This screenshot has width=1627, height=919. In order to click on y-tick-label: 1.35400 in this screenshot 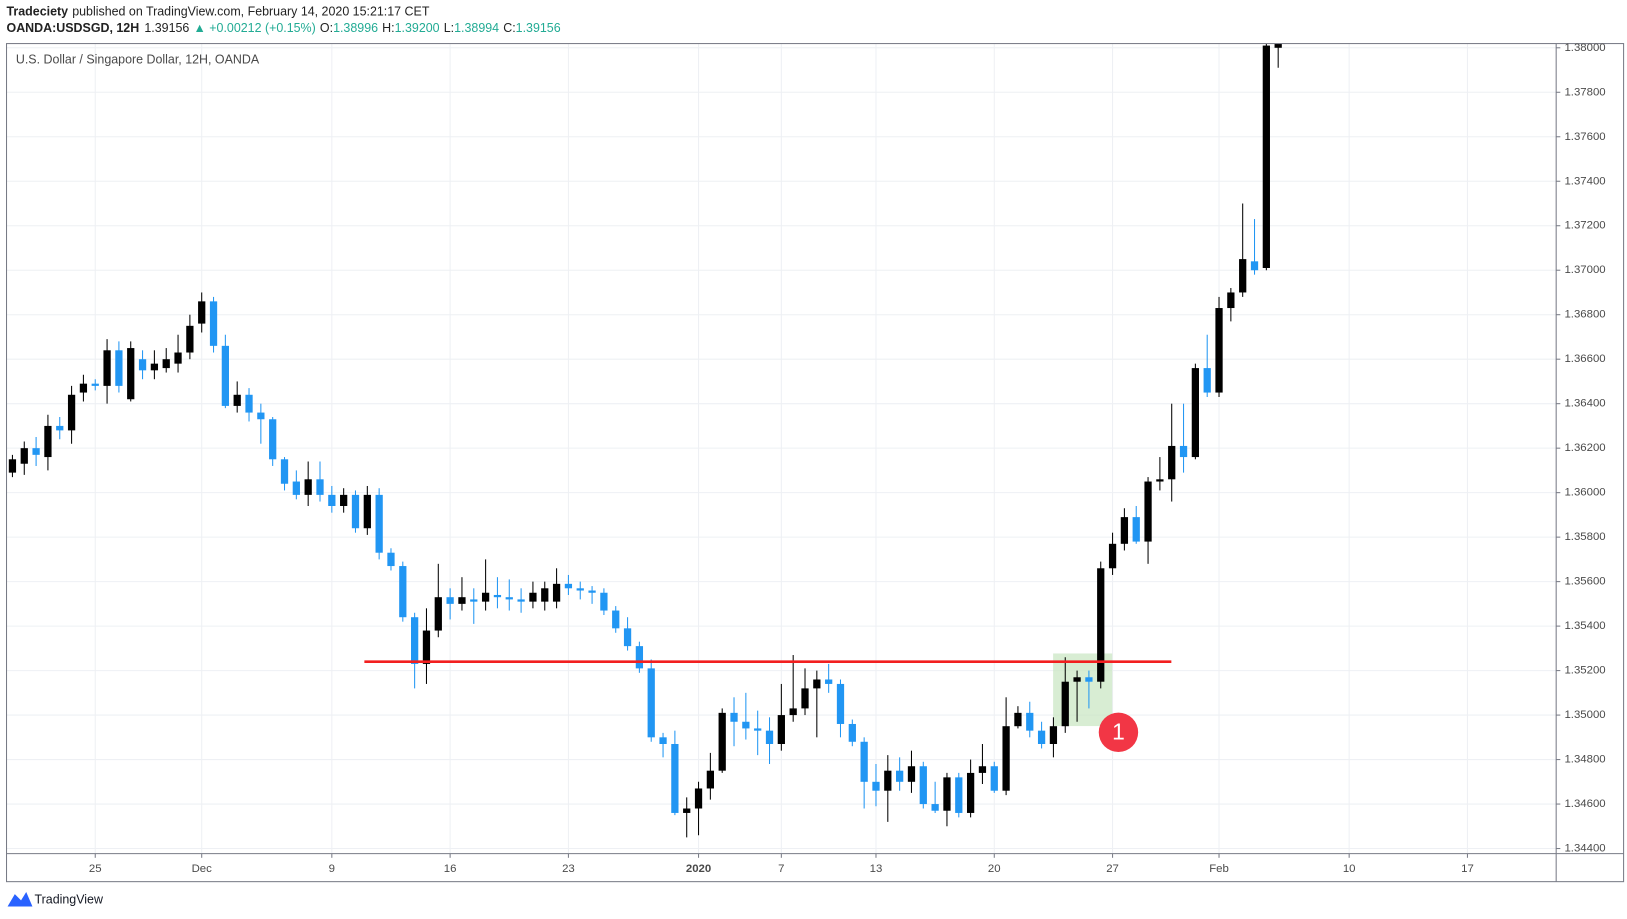, I will do `click(1584, 626)`.